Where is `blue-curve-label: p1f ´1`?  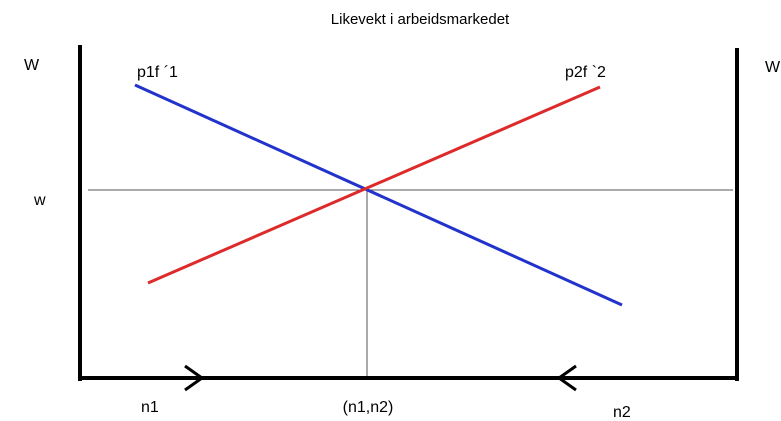
blue-curve-label: p1f ´1 is located at coordinates (157, 72).